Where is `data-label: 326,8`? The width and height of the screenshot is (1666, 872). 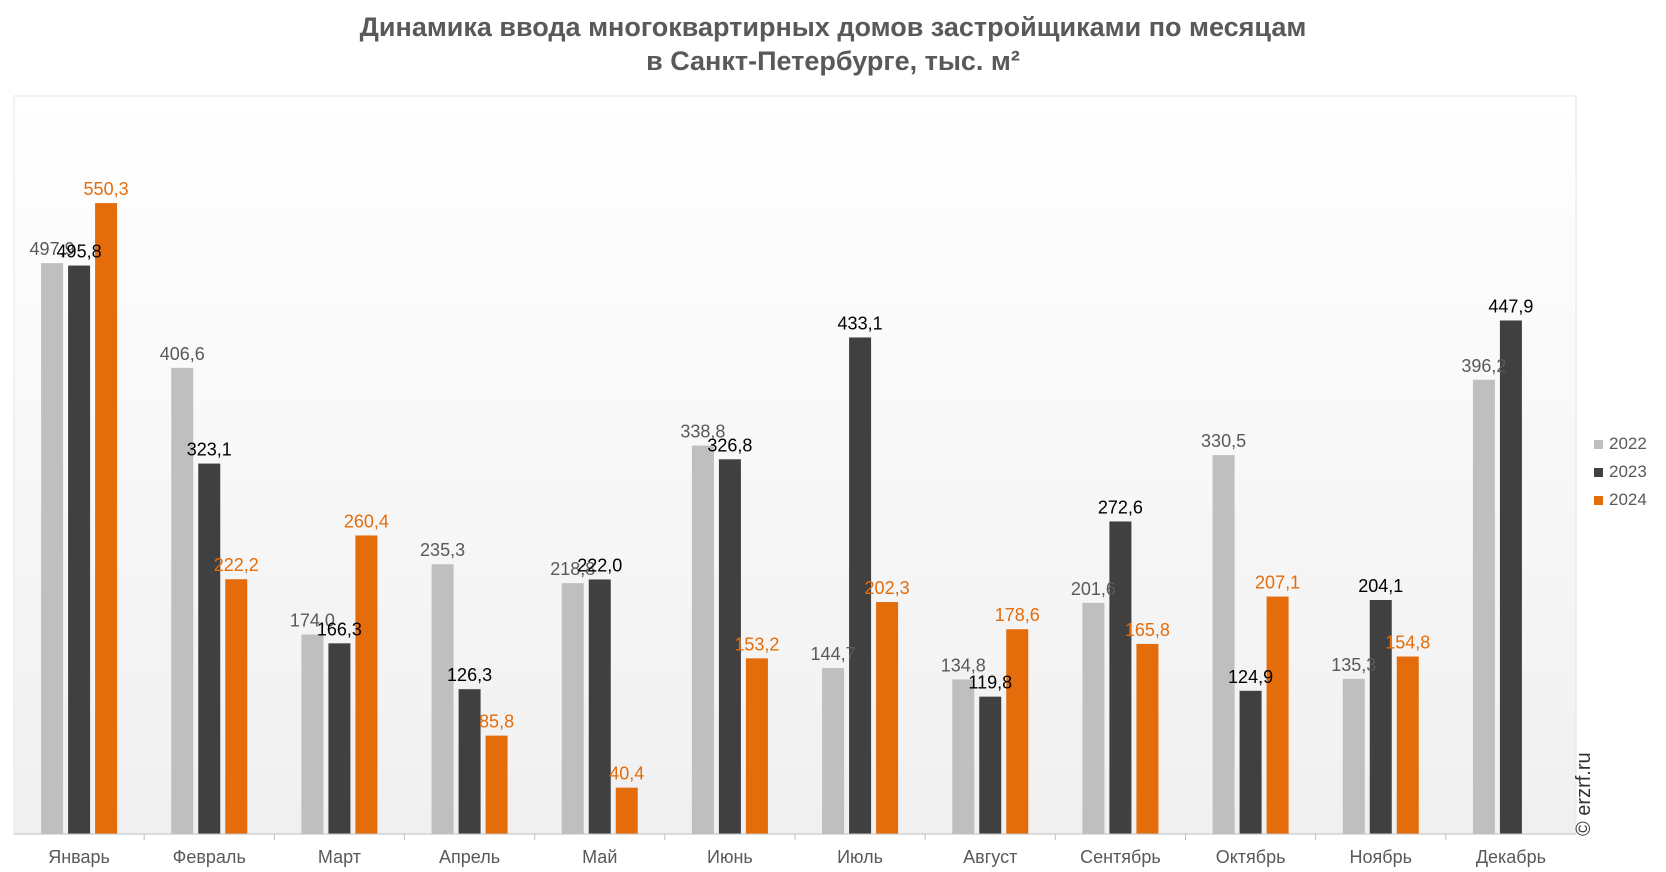 data-label: 326,8 is located at coordinates (729, 445).